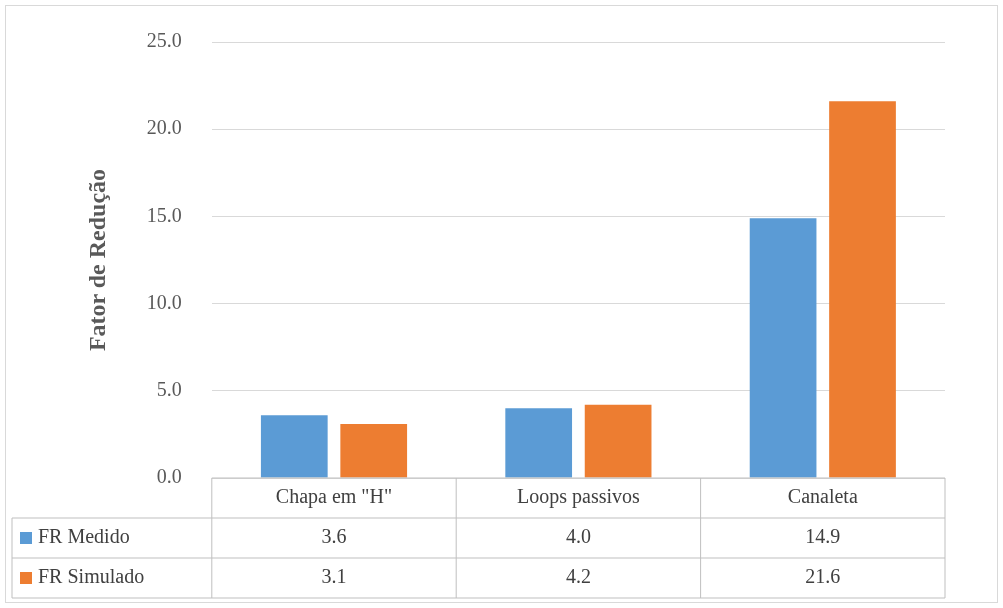 The height and width of the screenshot is (608, 1003). Describe the element at coordinates (164, 214) in the screenshot. I see `y-tick-label: 15.0` at that location.